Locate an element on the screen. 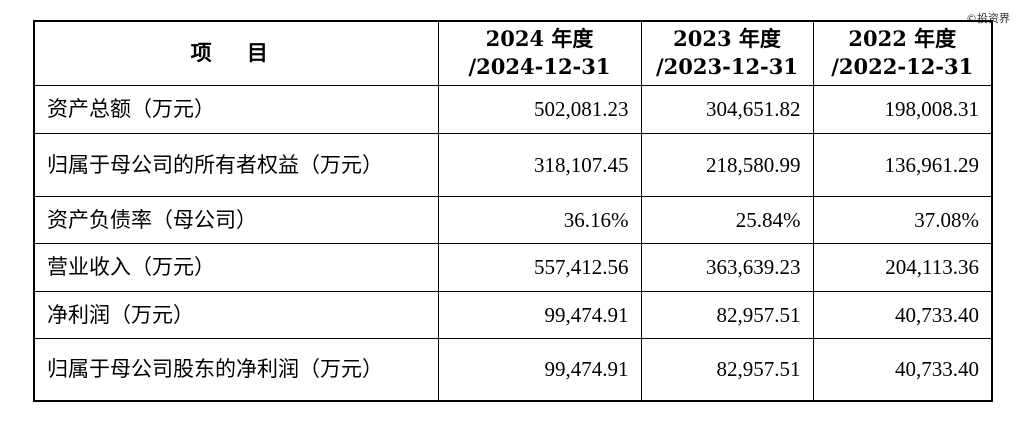 The width and height of the screenshot is (1028, 426). cell-2024: 36.16% is located at coordinates (539, 219).